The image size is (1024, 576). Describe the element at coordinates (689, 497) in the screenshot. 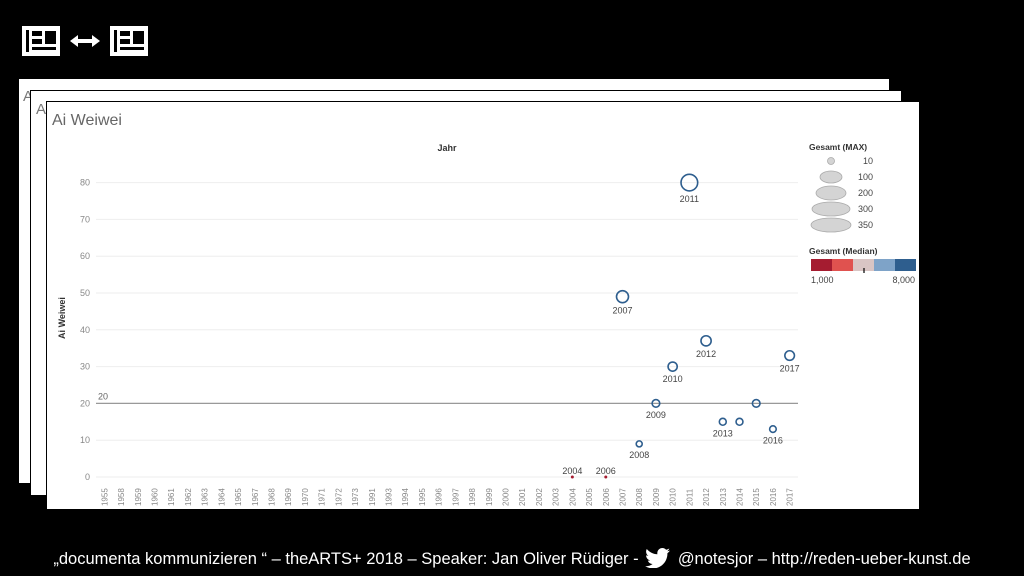

I see `x-tick-label: 2011` at that location.